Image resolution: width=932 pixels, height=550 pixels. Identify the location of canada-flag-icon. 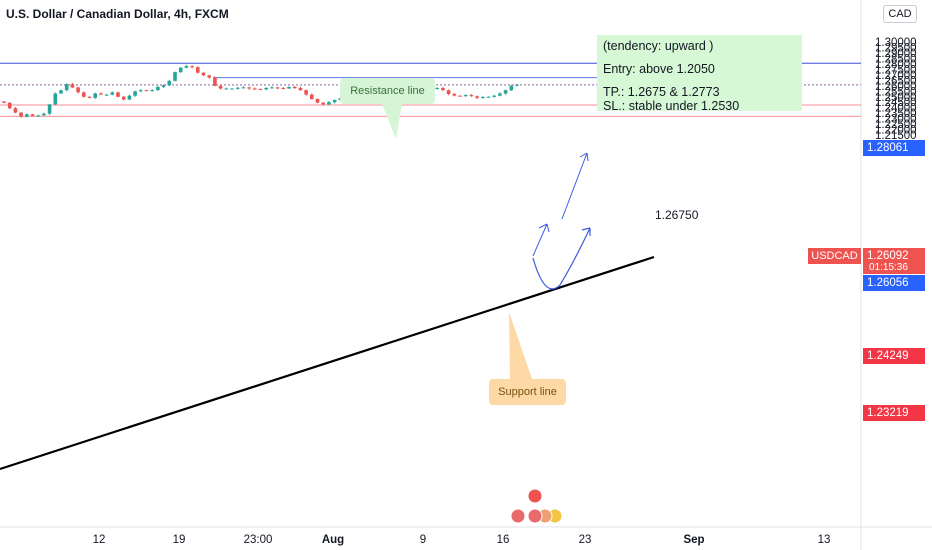
(535, 496).